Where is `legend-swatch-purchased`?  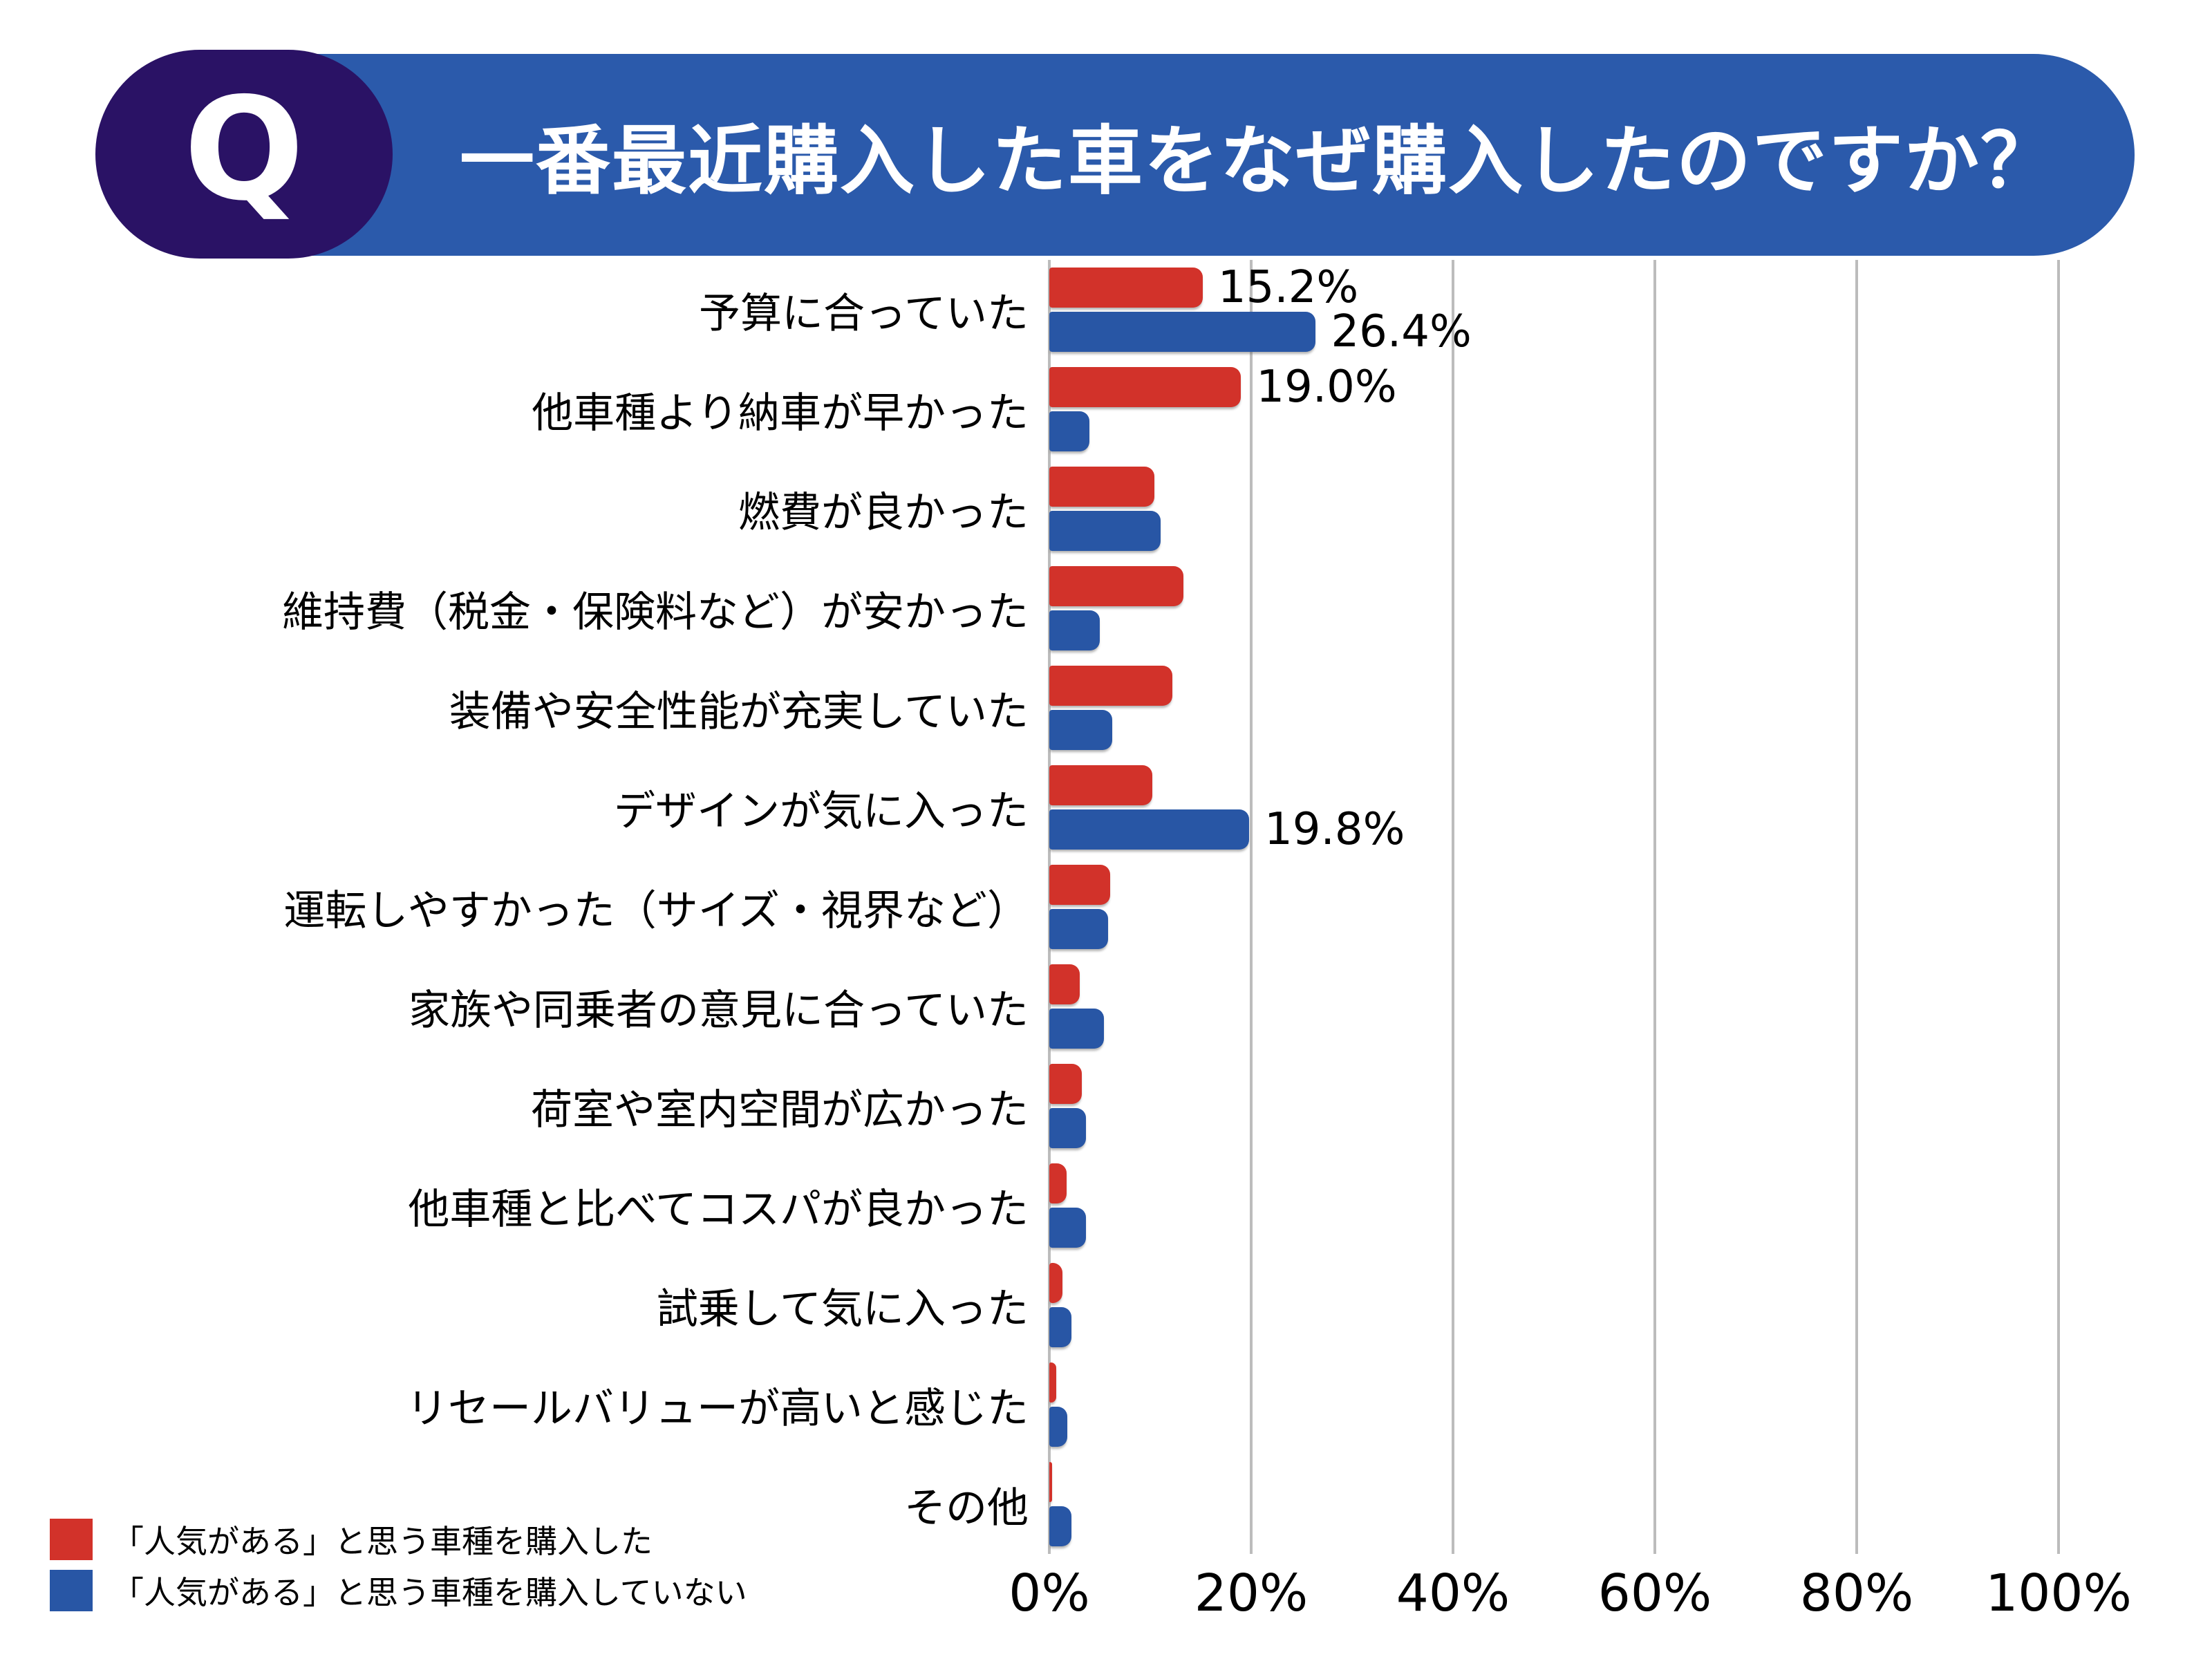
legend-swatch-purchased is located at coordinates (71, 1540).